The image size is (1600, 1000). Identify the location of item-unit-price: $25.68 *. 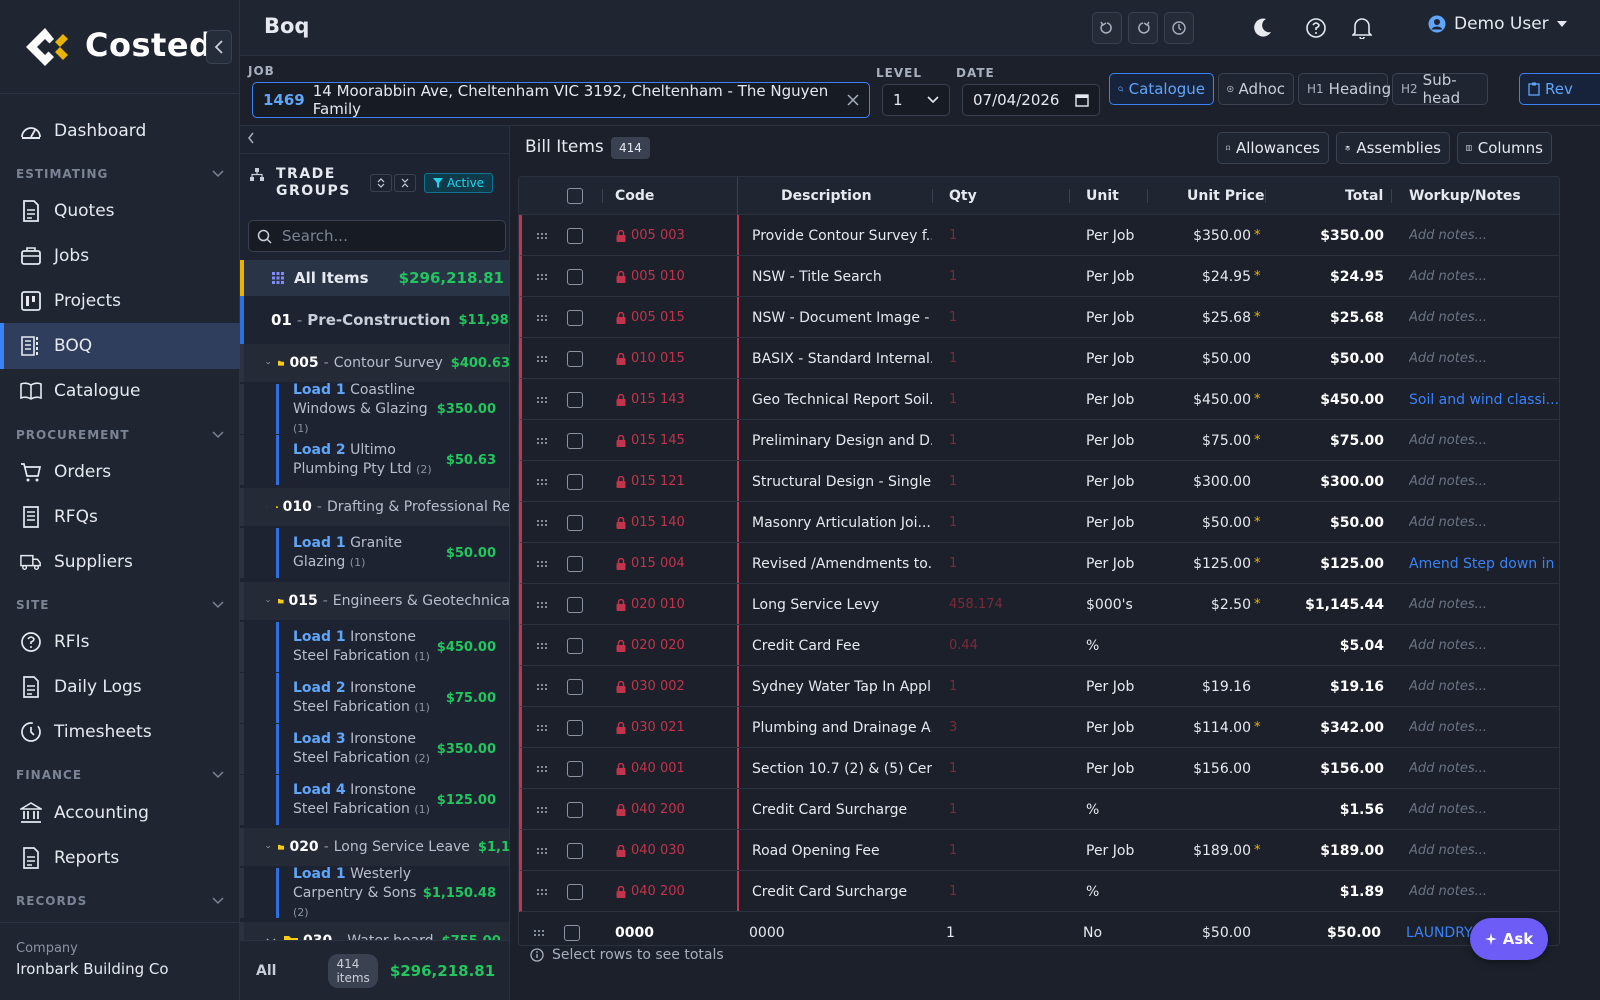
(1212, 317).